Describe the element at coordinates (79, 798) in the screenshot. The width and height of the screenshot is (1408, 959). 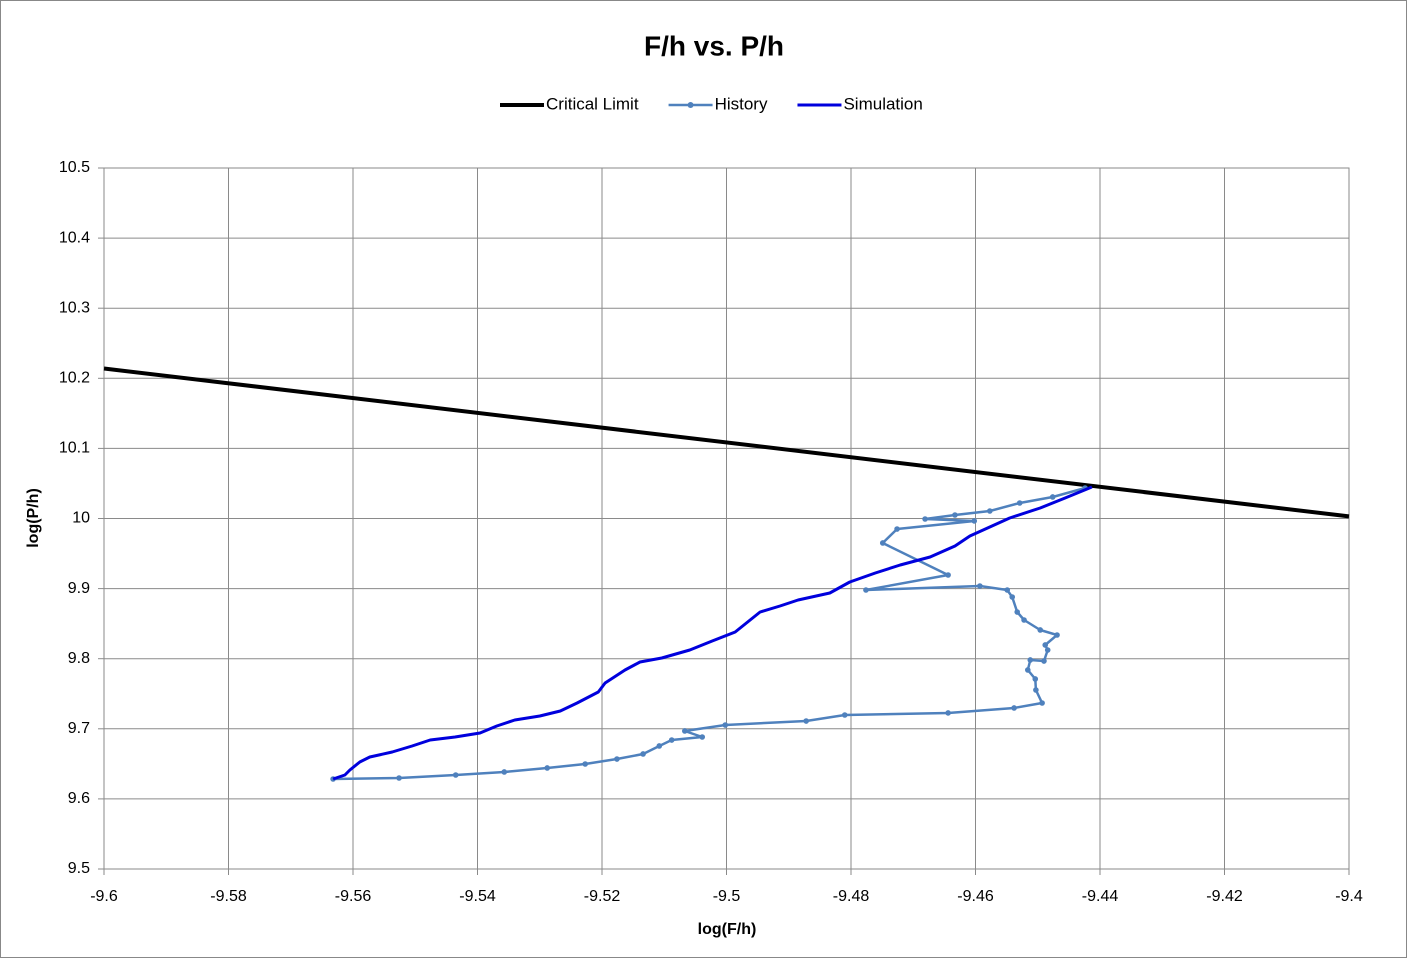
I see `y-tick-label: 9.6` at that location.